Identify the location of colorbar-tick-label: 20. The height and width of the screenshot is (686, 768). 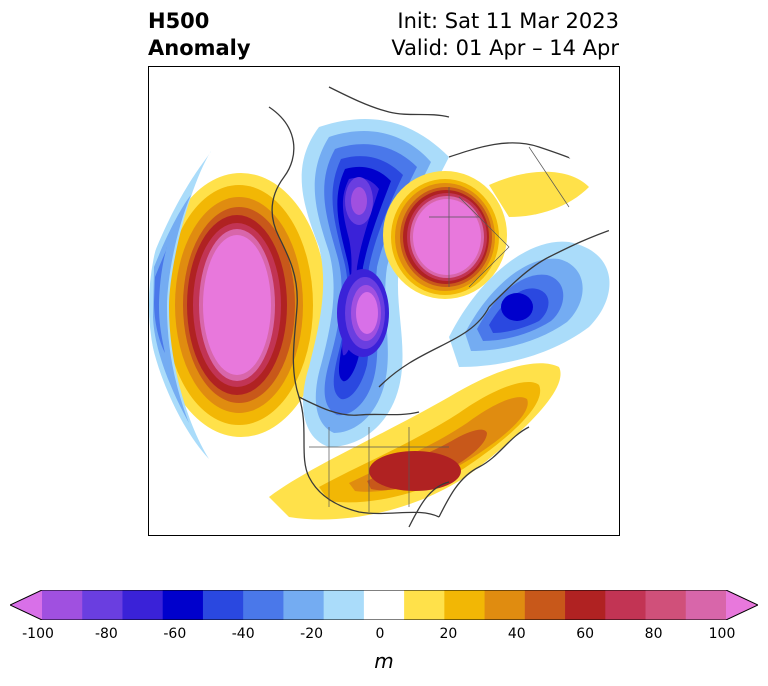
(448, 634).